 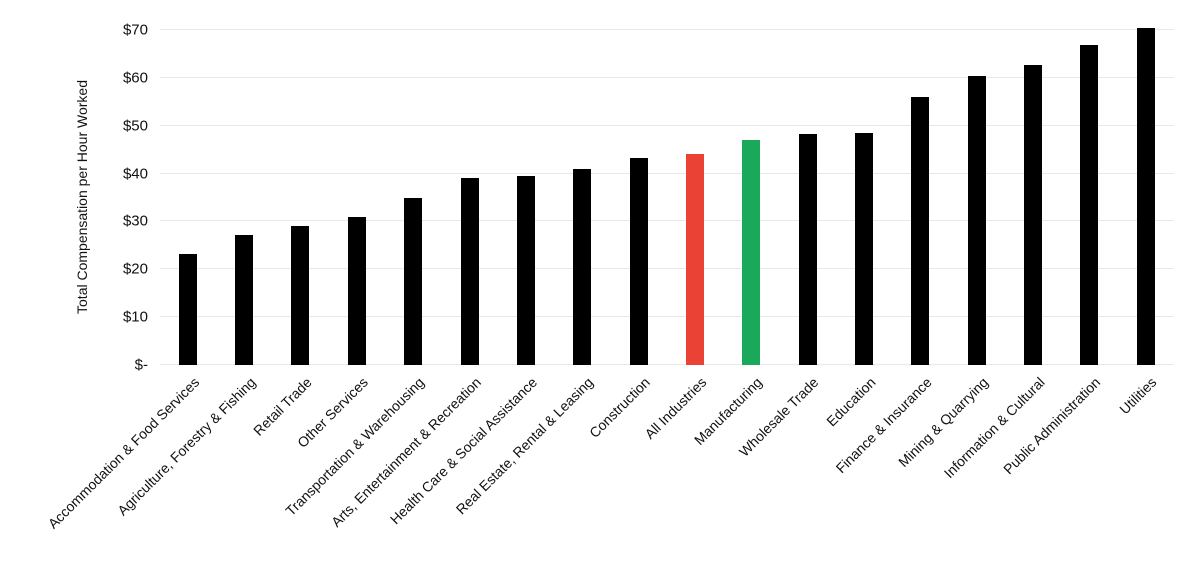 What do you see at coordinates (135, 30) in the screenshot?
I see `y-tick-label: $70` at bounding box center [135, 30].